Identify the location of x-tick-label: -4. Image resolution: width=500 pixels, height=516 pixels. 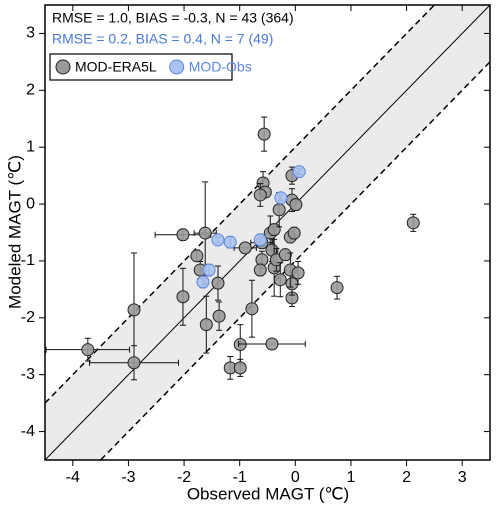
(73, 477).